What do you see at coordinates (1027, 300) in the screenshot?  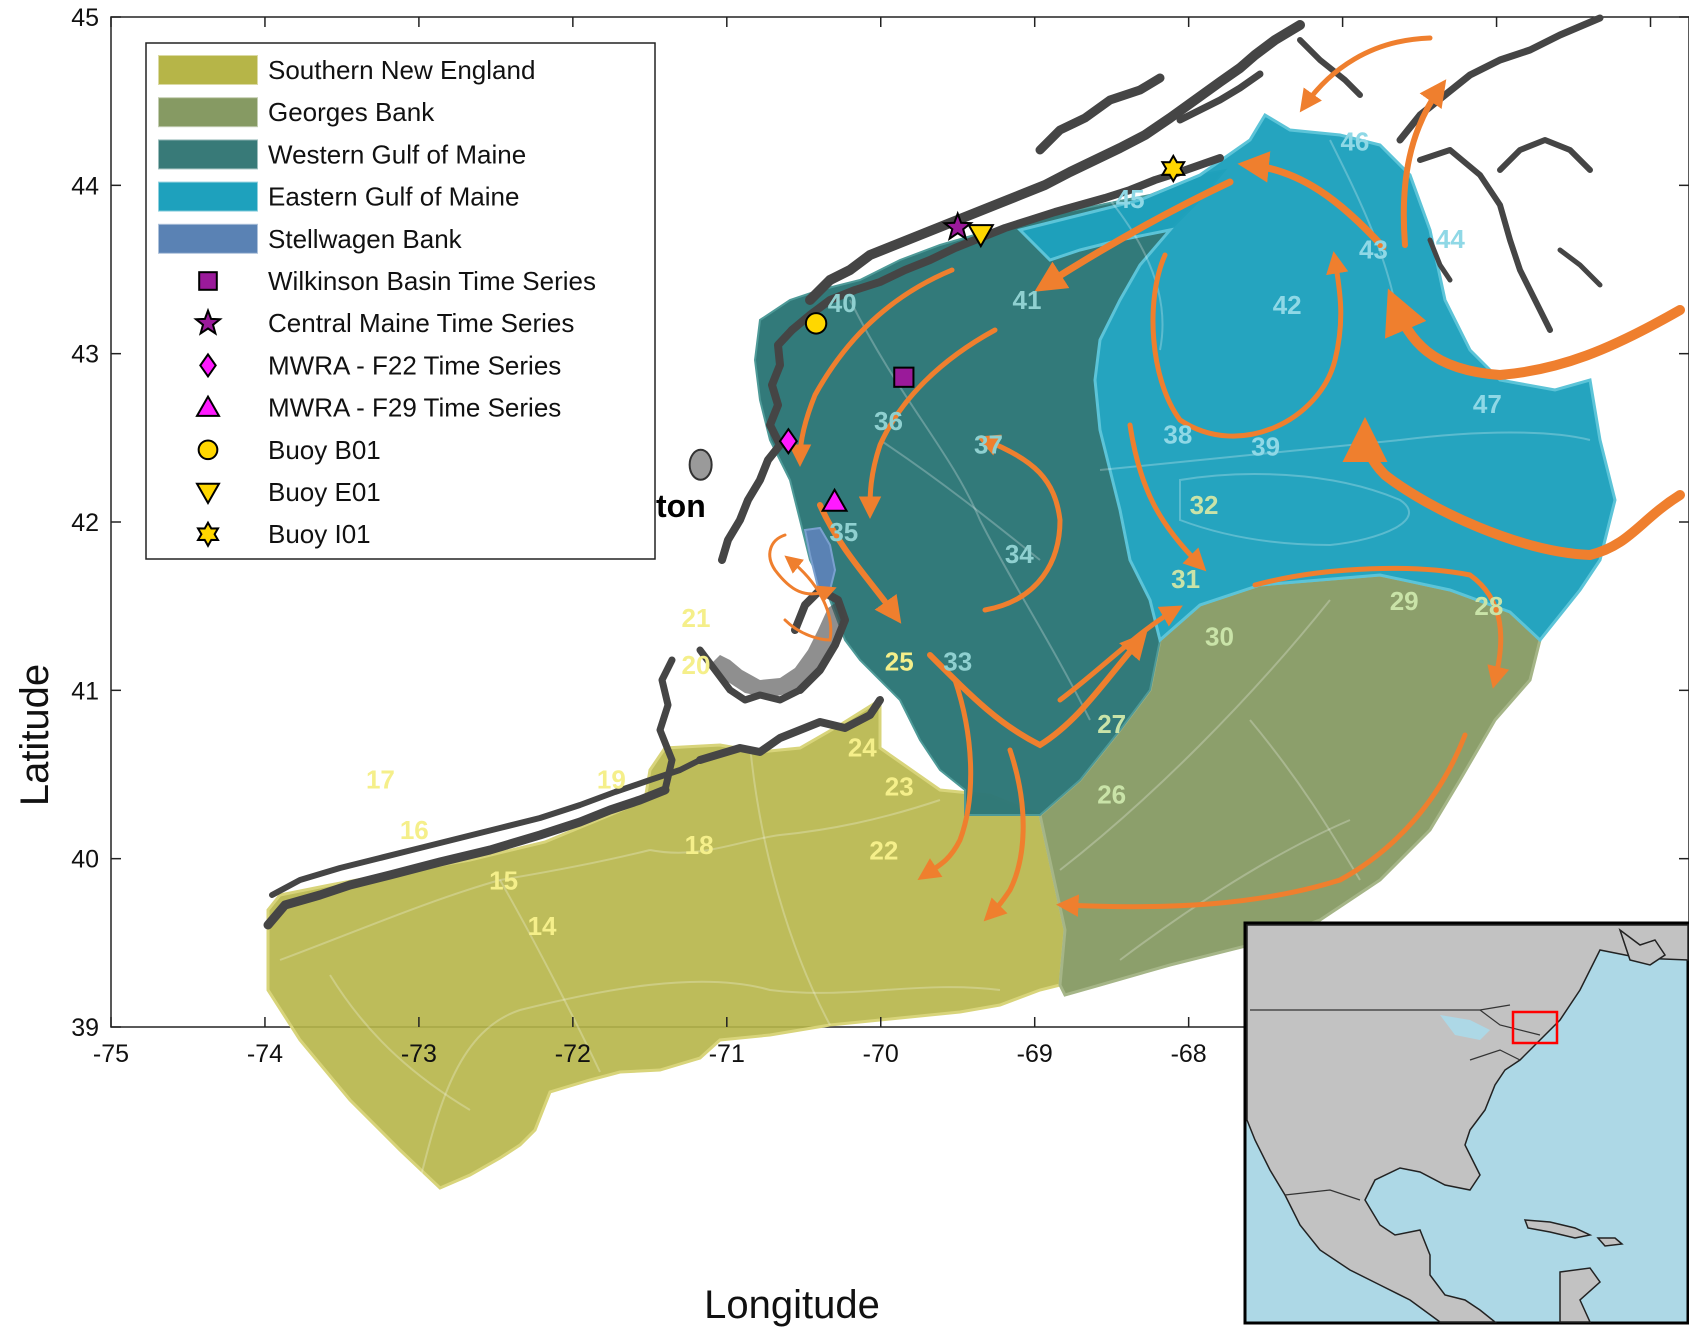 I see `zone-label-41: 41` at bounding box center [1027, 300].